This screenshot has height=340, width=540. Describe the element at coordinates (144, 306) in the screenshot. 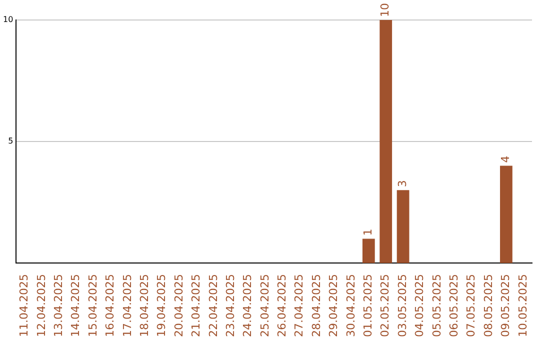

I see `x-tick-label: 18.04.2025` at that location.